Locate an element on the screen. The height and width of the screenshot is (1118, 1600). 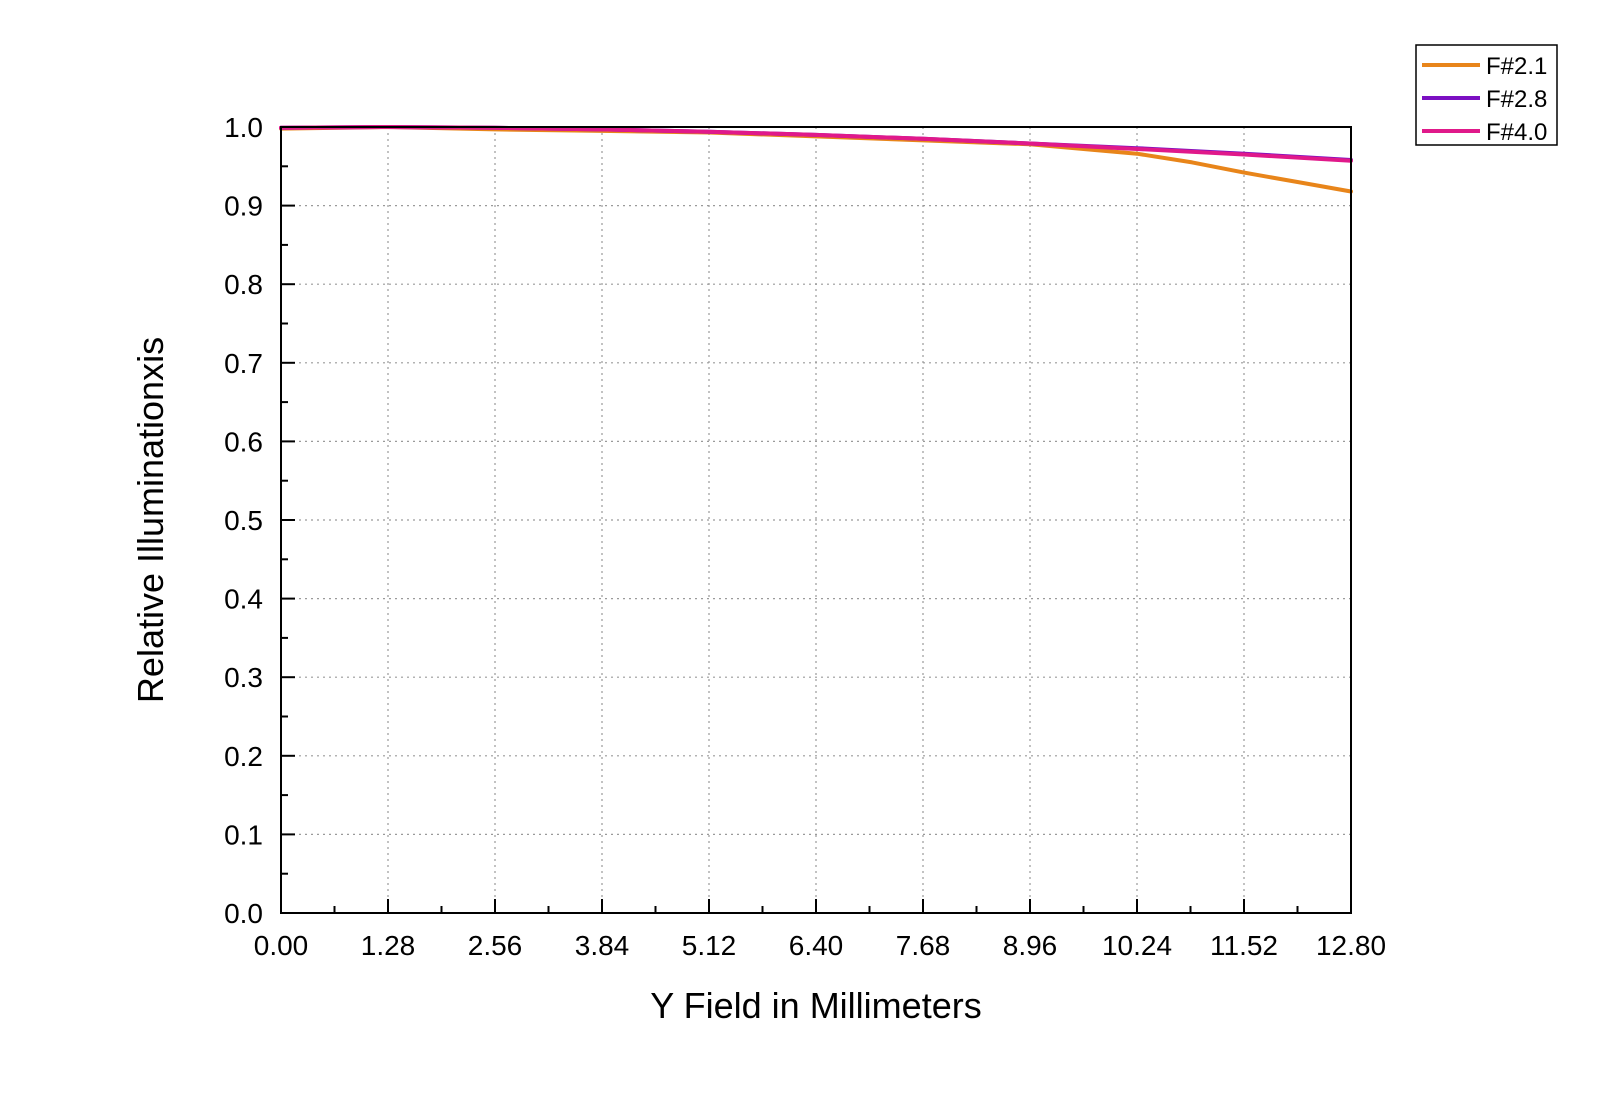
y-tick-label: 0.4 is located at coordinates (243, 599).